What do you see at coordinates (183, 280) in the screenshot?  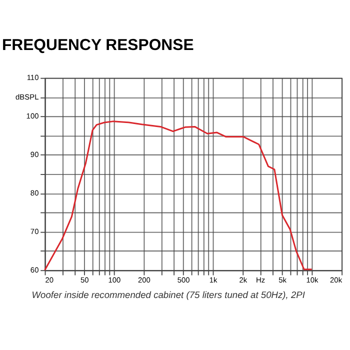 I see `x-tick-label: 500` at bounding box center [183, 280].